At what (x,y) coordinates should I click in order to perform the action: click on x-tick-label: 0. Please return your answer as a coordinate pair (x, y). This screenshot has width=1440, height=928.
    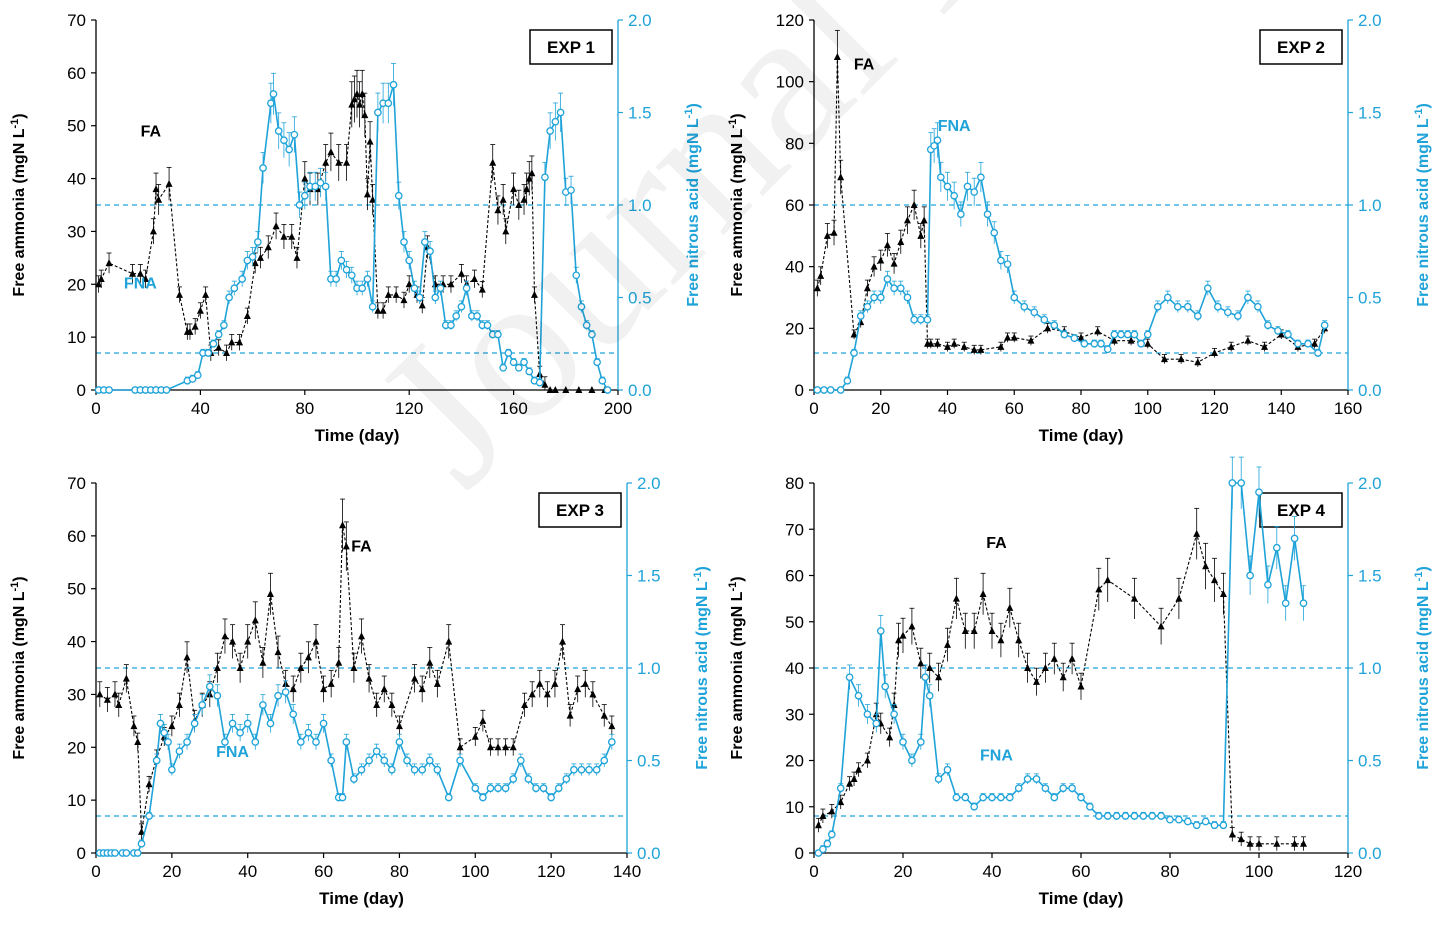
    Looking at the image, I should click on (813, 871).